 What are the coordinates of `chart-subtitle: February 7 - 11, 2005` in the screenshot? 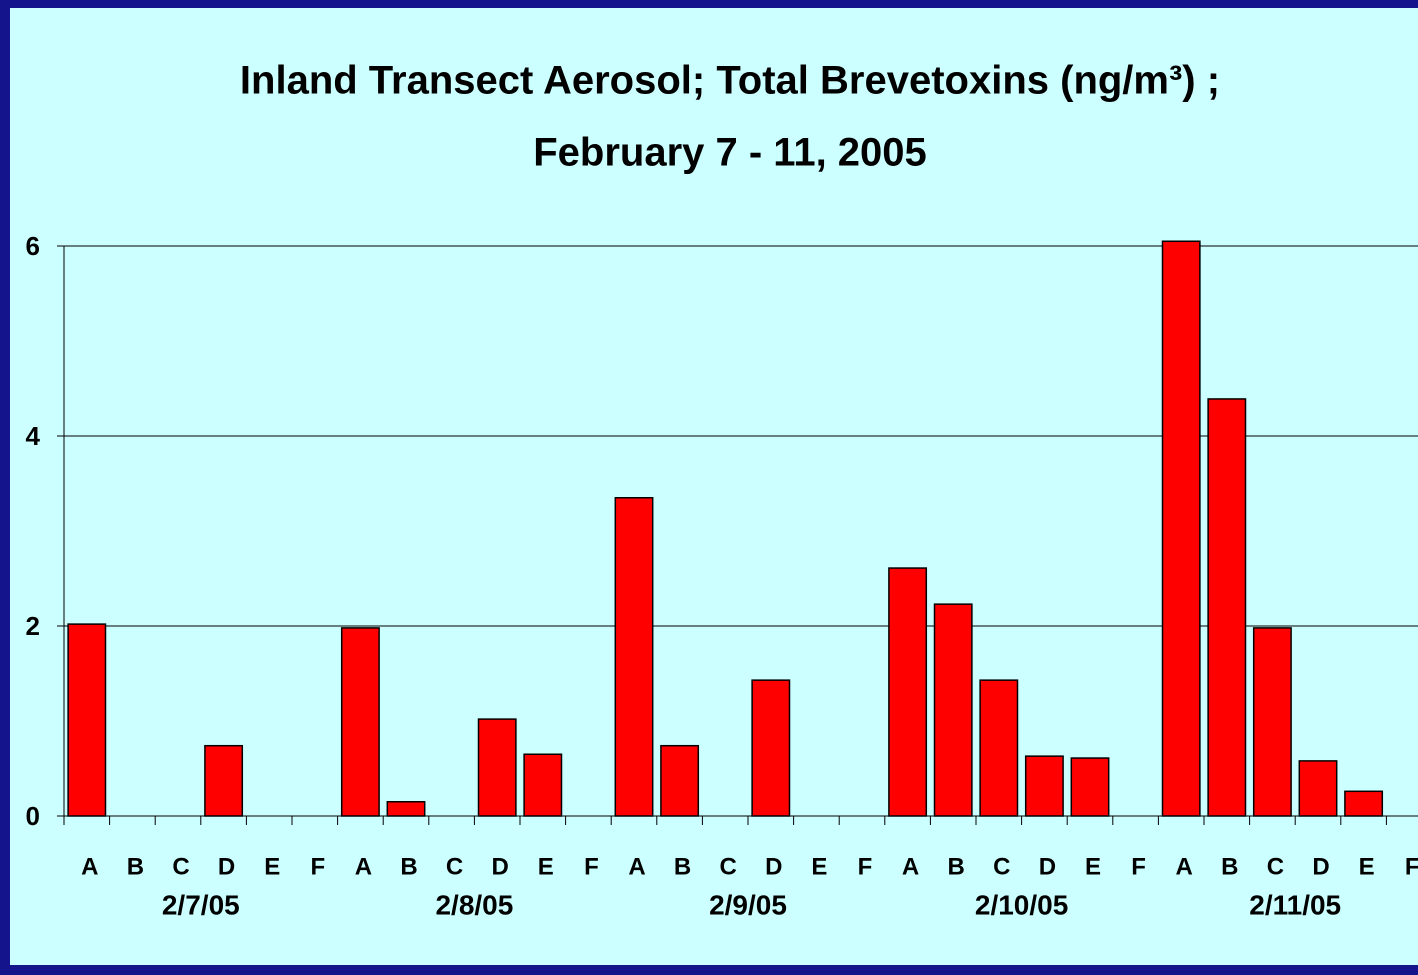 It's located at (730, 153).